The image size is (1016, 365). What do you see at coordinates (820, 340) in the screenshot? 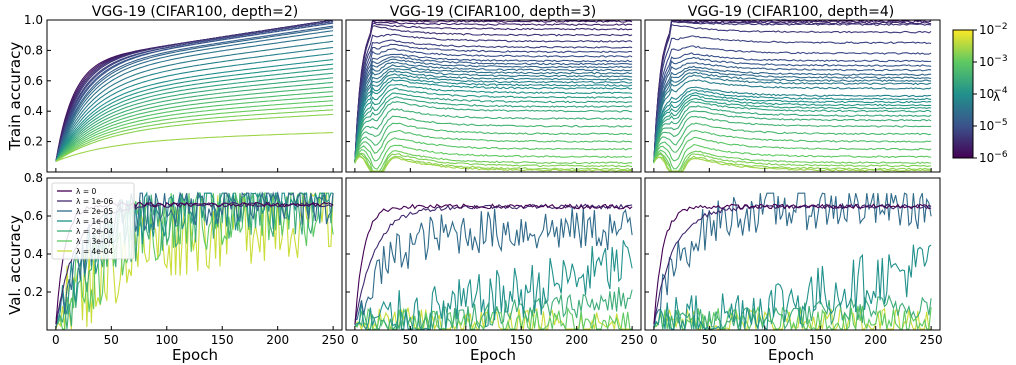
I see `x-tick-label: 150` at bounding box center [820, 340].